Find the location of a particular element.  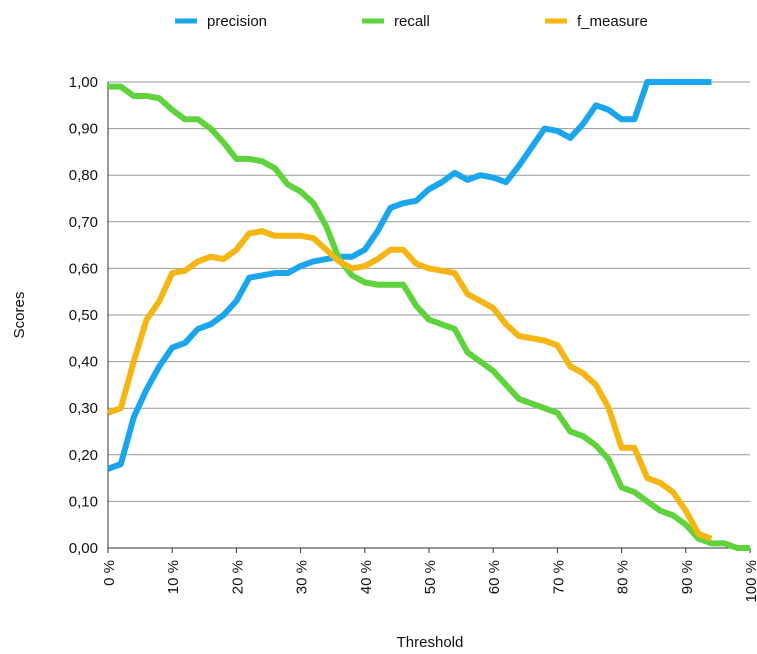

y-tick-label: 0,70 is located at coordinates (83, 222).